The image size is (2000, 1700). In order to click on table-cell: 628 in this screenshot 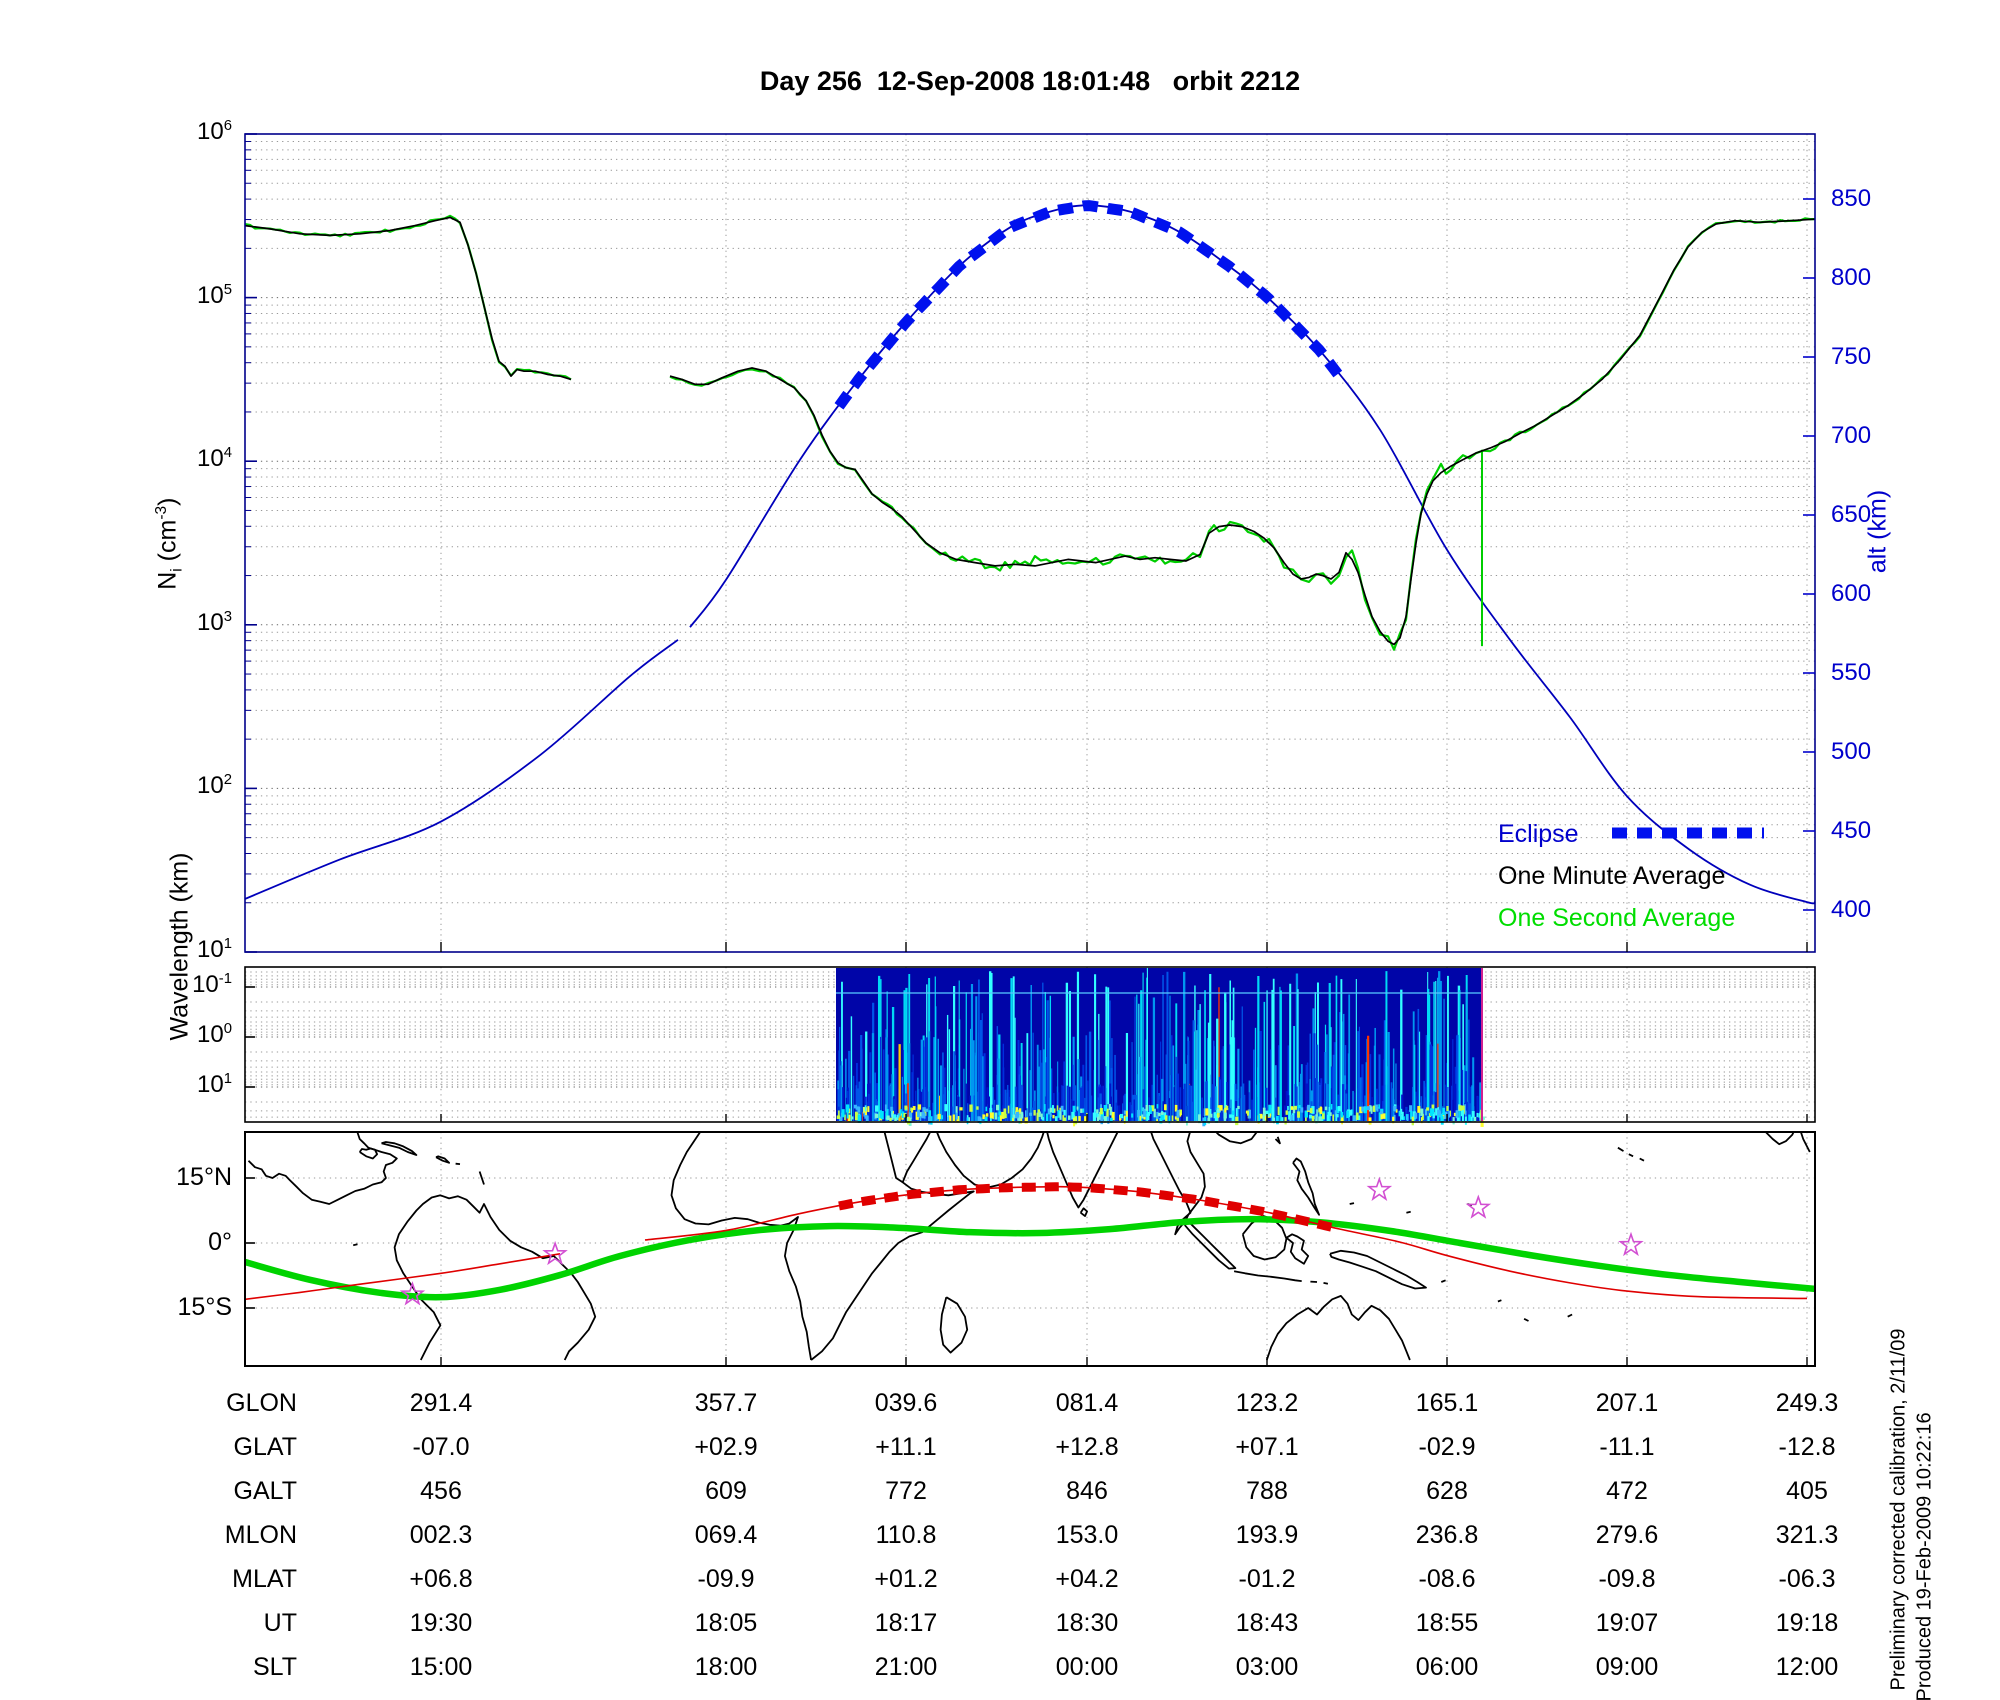, I will do `click(1447, 1491)`.